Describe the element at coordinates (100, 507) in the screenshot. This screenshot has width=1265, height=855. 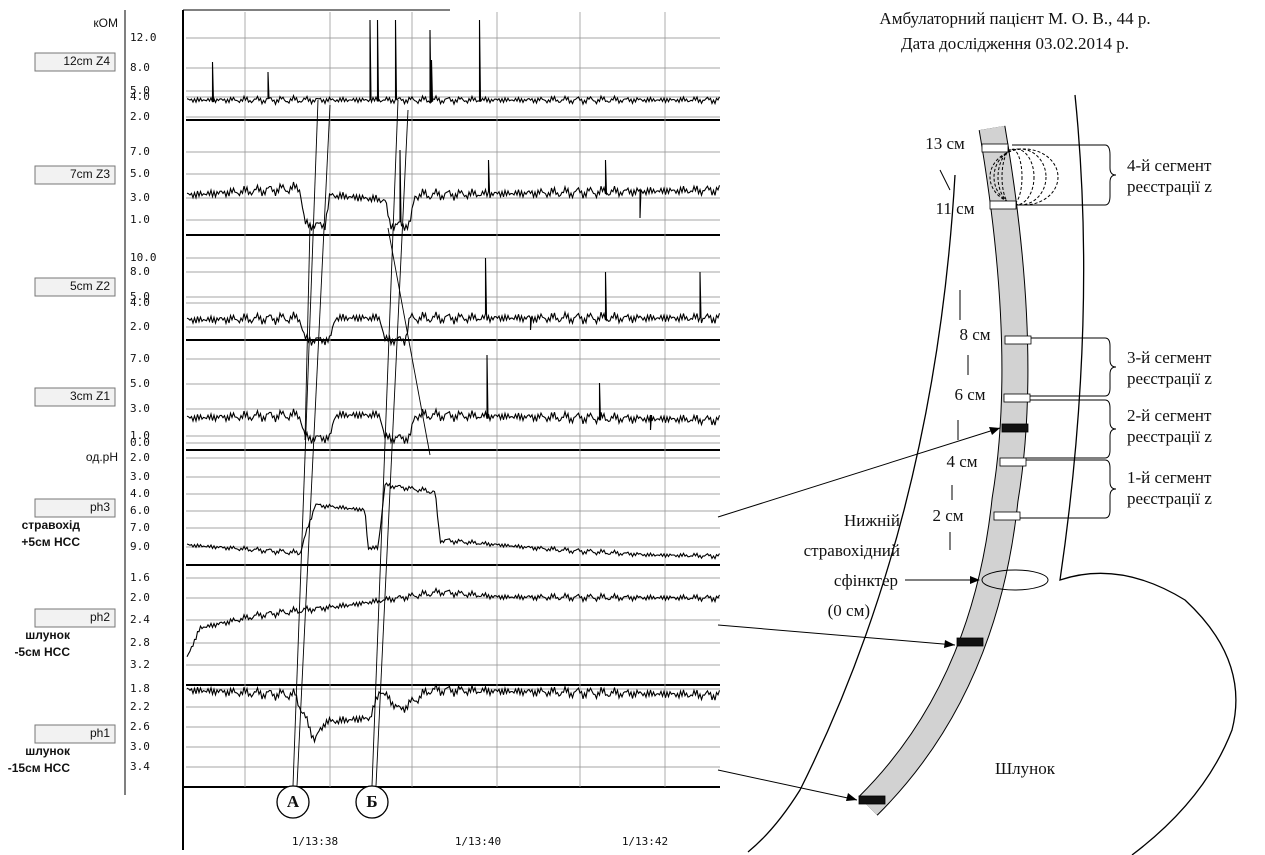
I see `channel-name: ph3` at that location.